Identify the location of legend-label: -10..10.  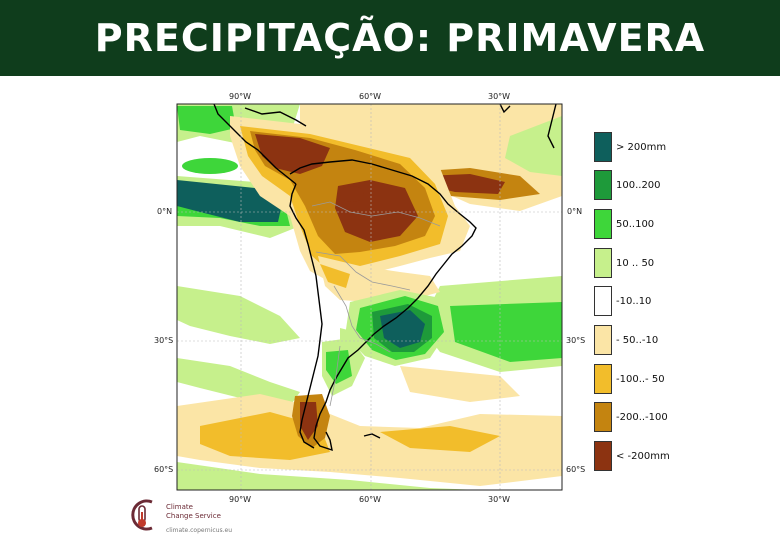
(634, 301).